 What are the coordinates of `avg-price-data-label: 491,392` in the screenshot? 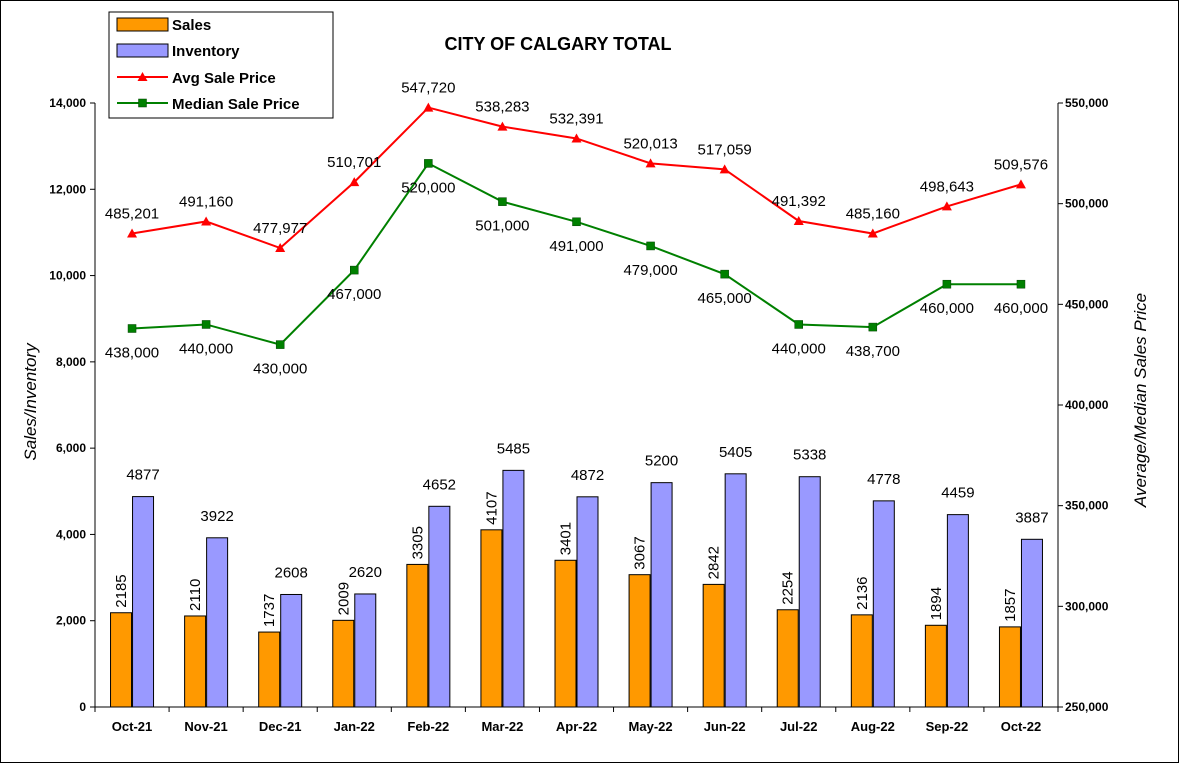 It's located at (799, 201).